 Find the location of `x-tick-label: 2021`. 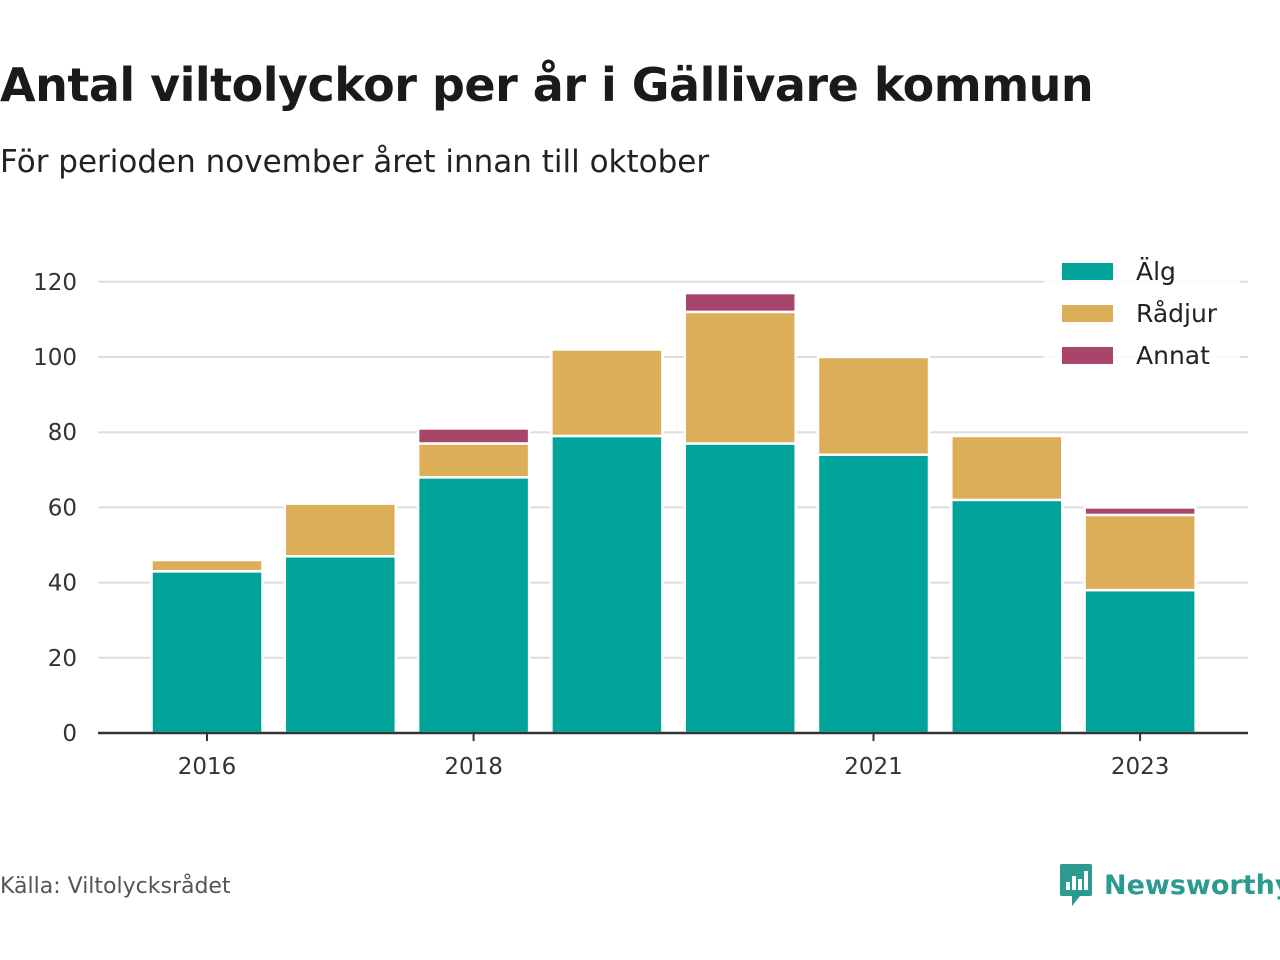

x-tick-label: 2021 is located at coordinates (873, 767).